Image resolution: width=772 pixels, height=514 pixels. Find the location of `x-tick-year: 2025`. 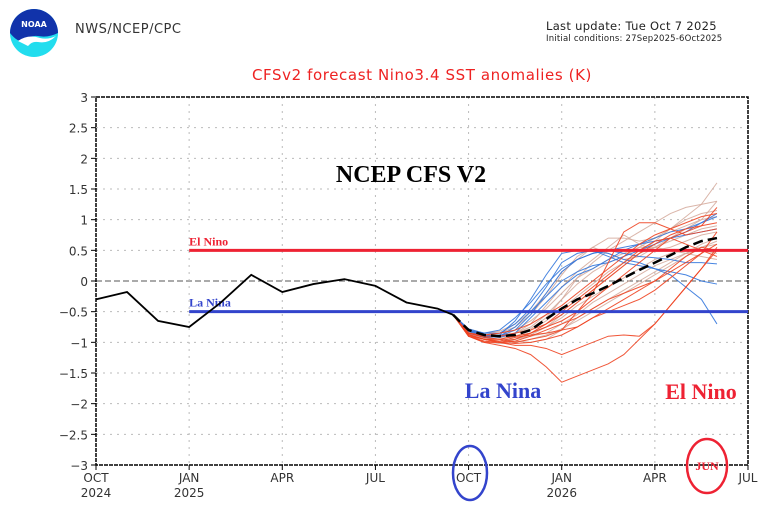

x-tick-year: 2025 is located at coordinates (189, 493).